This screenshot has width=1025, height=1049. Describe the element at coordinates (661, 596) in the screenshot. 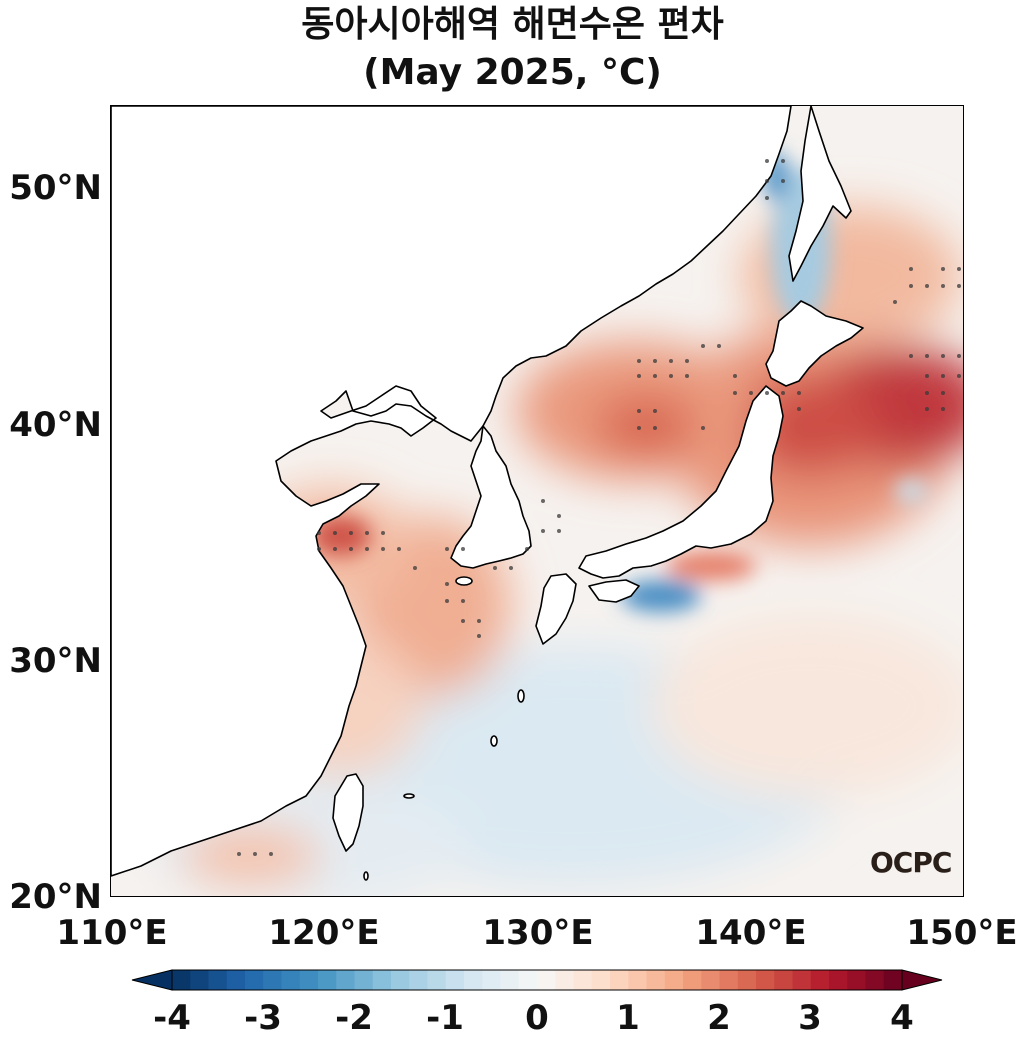

I see `cool-spot-south-japan` at that location.